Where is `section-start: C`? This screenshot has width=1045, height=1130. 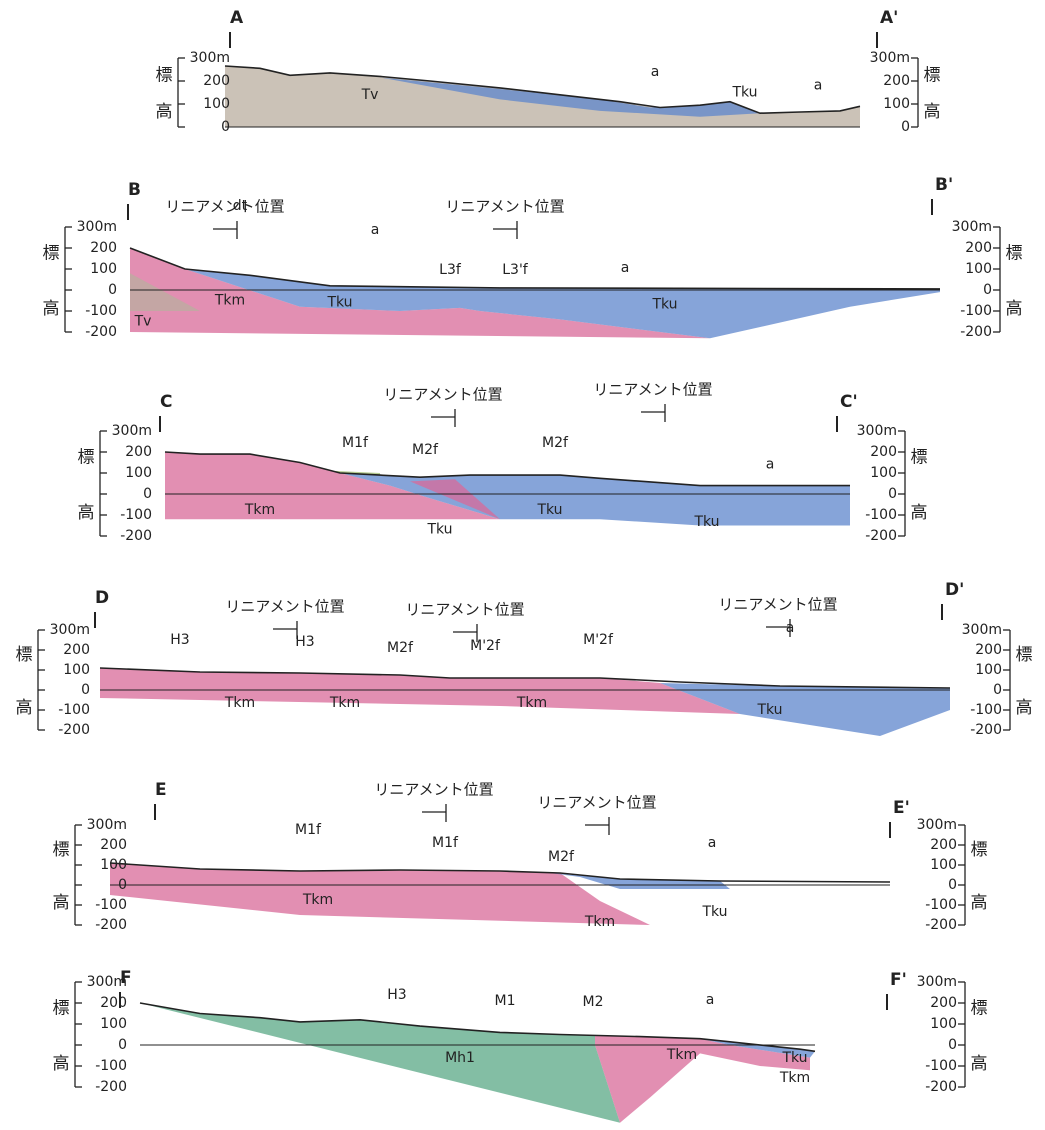
section-start: C is located at coordinates (166, 402).